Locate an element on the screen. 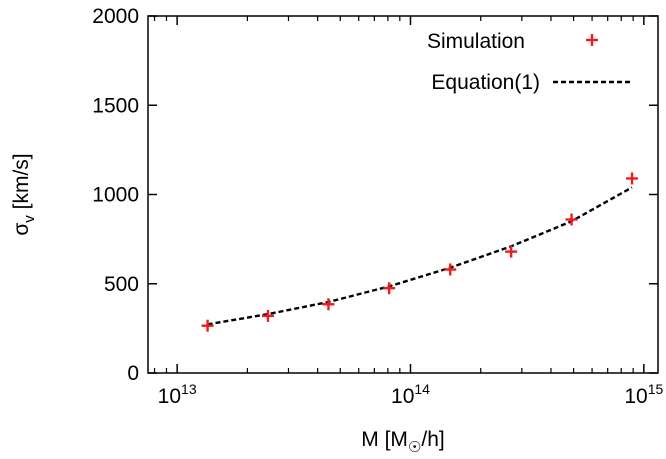  y-tick-label-0: 0 is located at coordinates (133, 373).